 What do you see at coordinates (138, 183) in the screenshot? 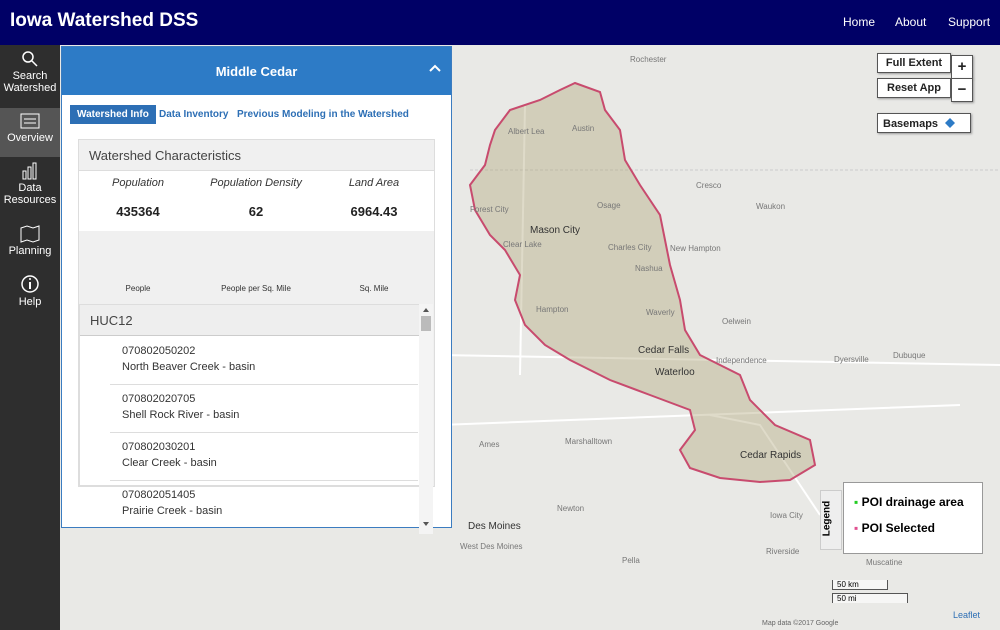
I see `stat-label: Population` at bounding box center [138, 183].